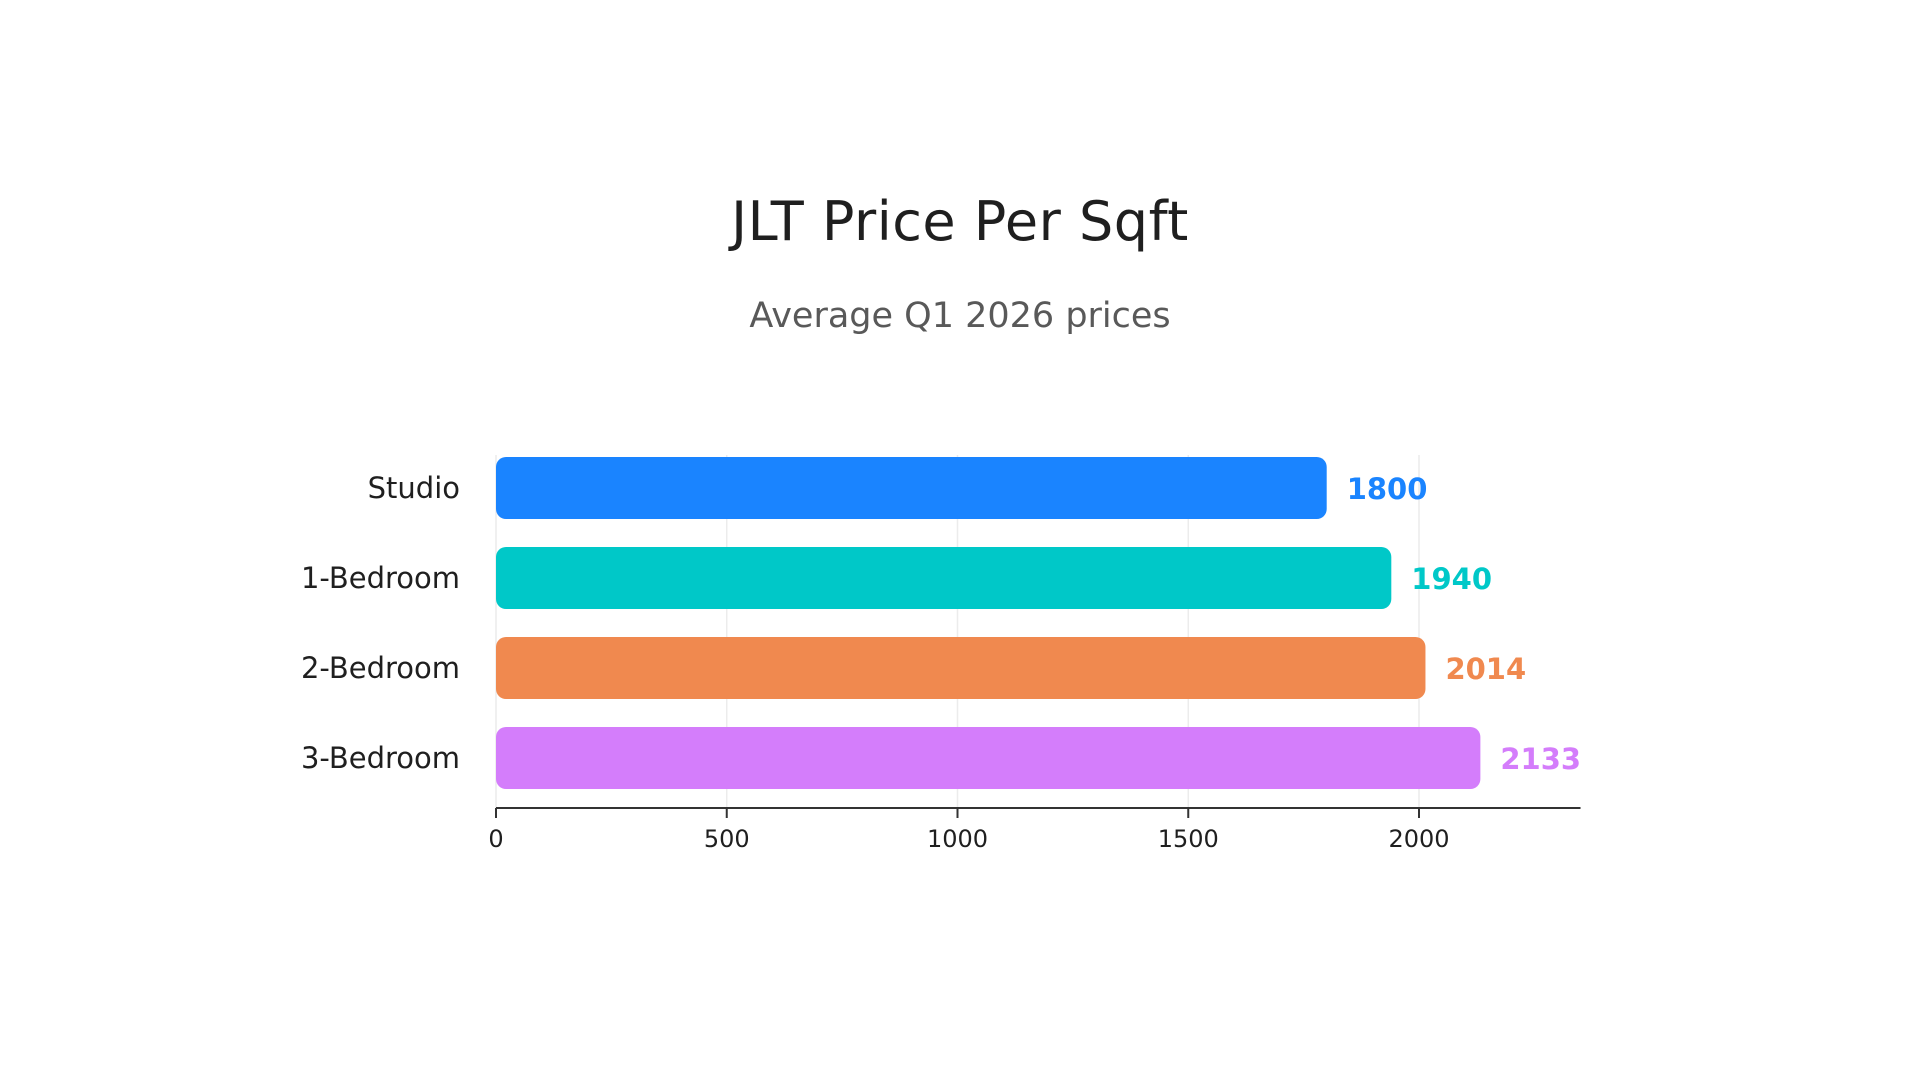 This screenshot has height=1080, width=1920. I want to click on x-tick-label: 0, so click(495, 839).